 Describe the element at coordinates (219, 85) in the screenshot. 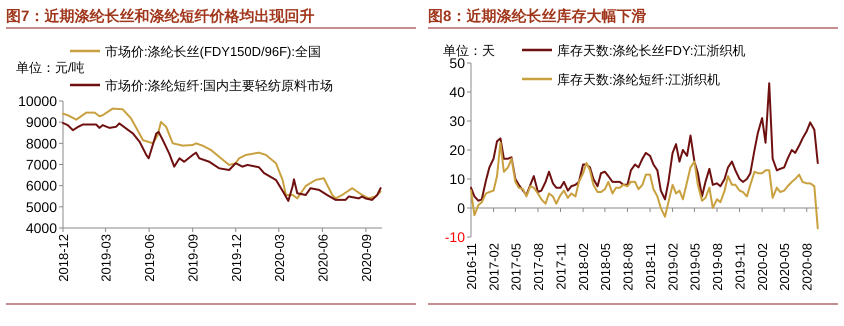

I see `legend-label: 市场价:涤纶短纤:国内主要轻纺原料市场` at that location.